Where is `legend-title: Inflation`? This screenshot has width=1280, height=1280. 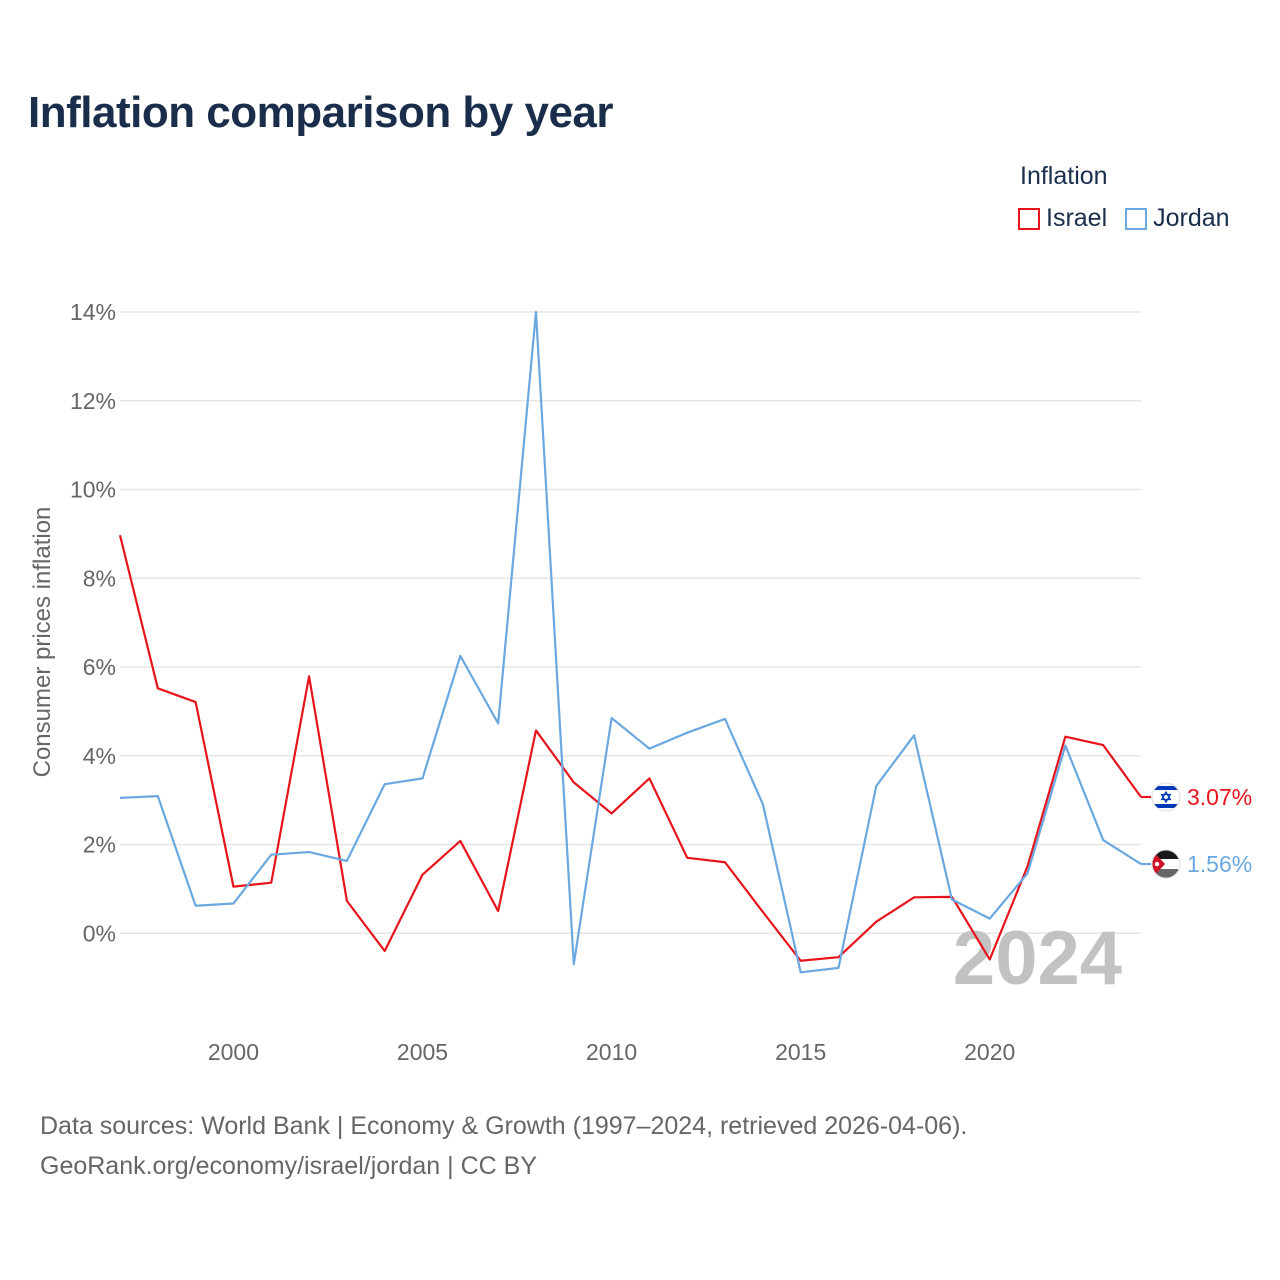 legend-title: Inflation is located at coordinates (1064, 176).